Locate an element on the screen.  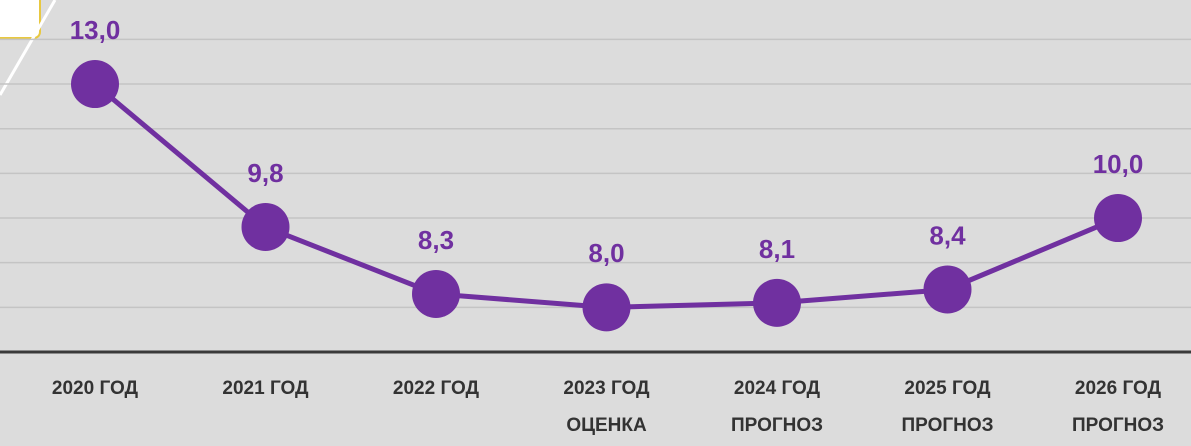
data-label: 8,4 is located at coordinates (947, 235).